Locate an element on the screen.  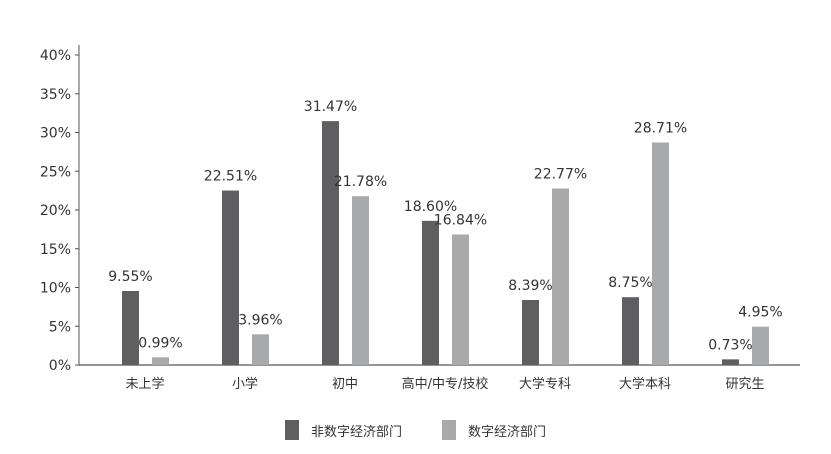
y-tick-label: 30% is located at coordinates (55, 134).